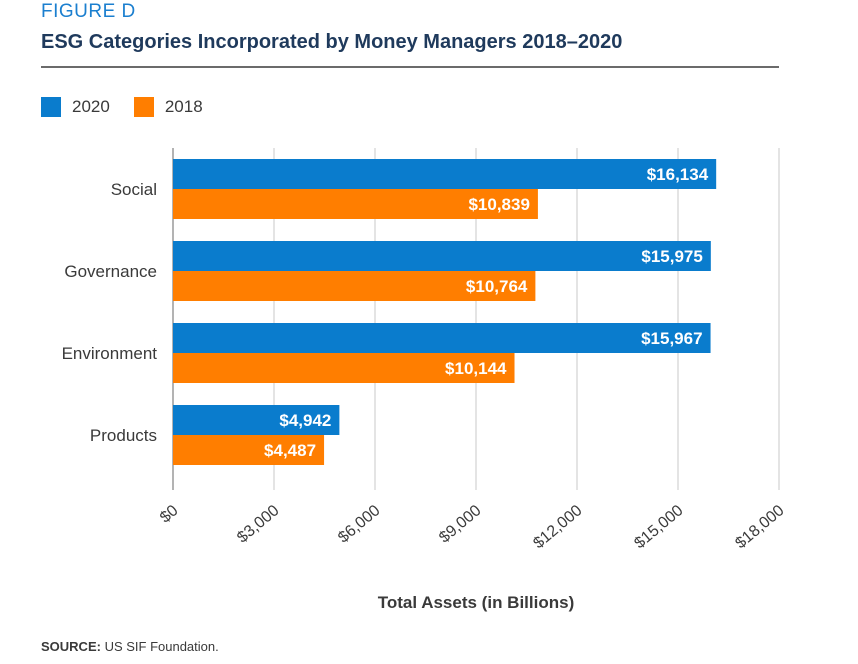  What do you see at coordinates (359, 524) in the screenshot?
I see `x-tick-label: $6,000` at bounding box center [359, 524].